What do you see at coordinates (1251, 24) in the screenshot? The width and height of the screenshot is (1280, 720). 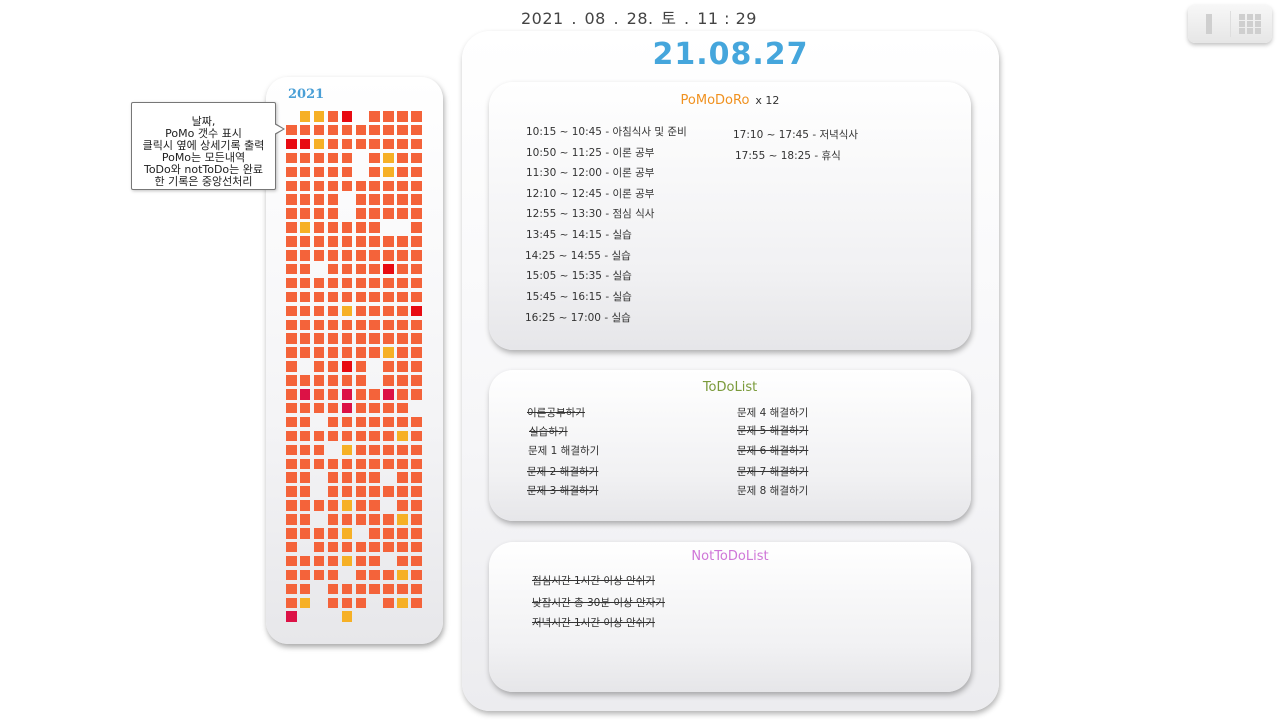 I see `grid-view-button` at bounding box center [1251, 24].